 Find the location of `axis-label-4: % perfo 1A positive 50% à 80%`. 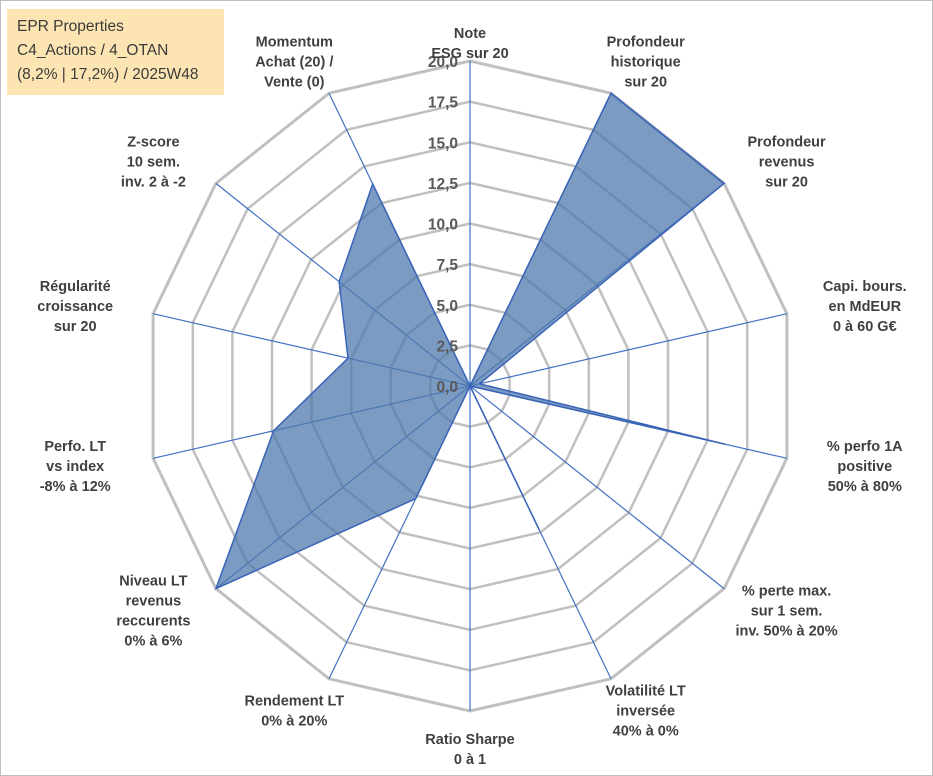

axis-label-4: % perfo 1A positive 50% à 80% is located at coordinates (865, 467).